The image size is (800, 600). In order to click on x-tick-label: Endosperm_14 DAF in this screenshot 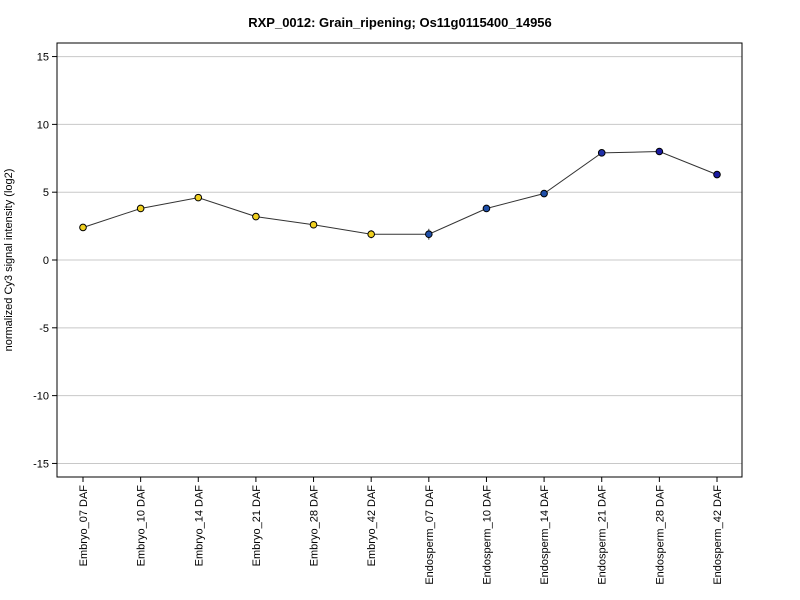, I will do `click(545, 535)`.